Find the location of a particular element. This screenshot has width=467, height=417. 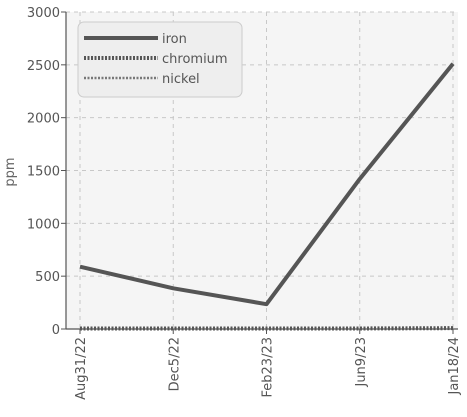

x-tick-label: Jan18/24 is located at coordinates (454, 366).